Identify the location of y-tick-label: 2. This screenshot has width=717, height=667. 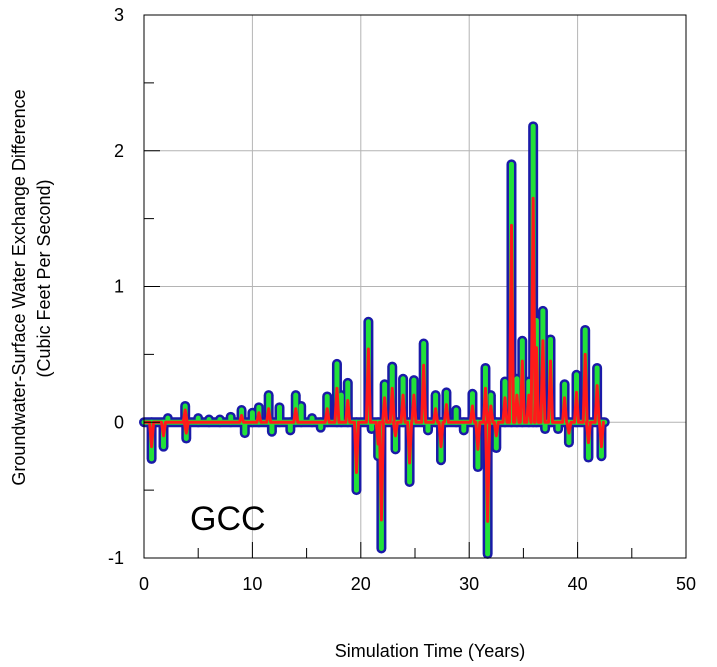
(119, 151).